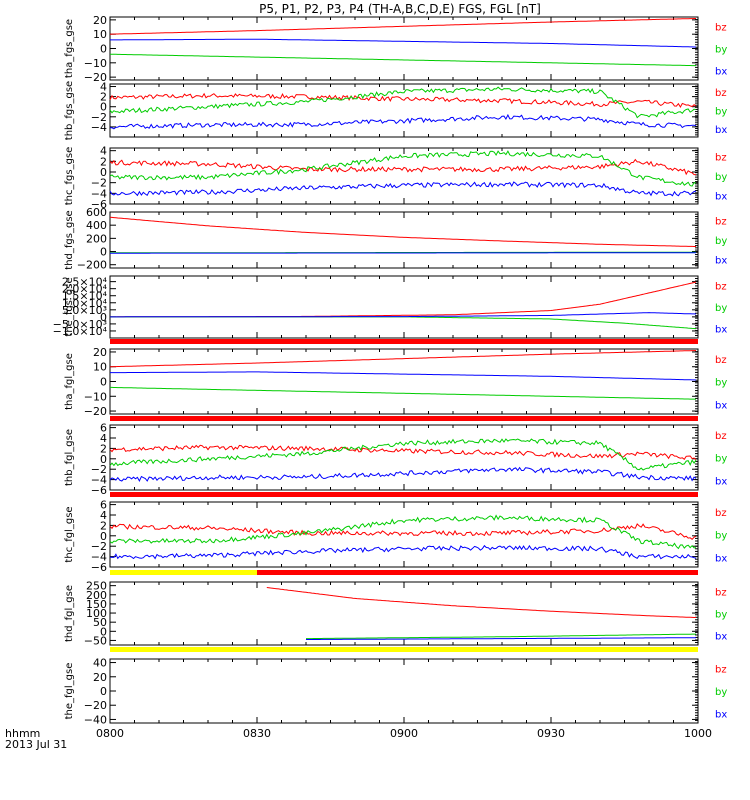  I want to click on ytick-label: 250, so click(96, 586).